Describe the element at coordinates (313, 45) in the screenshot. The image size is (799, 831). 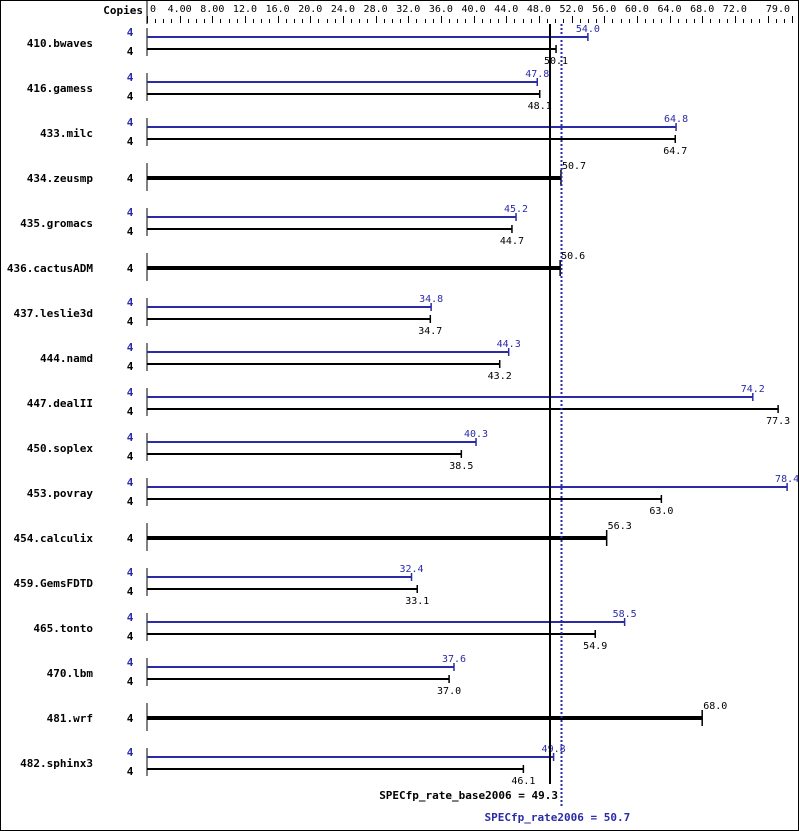
I see `benchmark-row-410.bwaves: 410.bwaves 4 4 54.0 50.1` at that location.